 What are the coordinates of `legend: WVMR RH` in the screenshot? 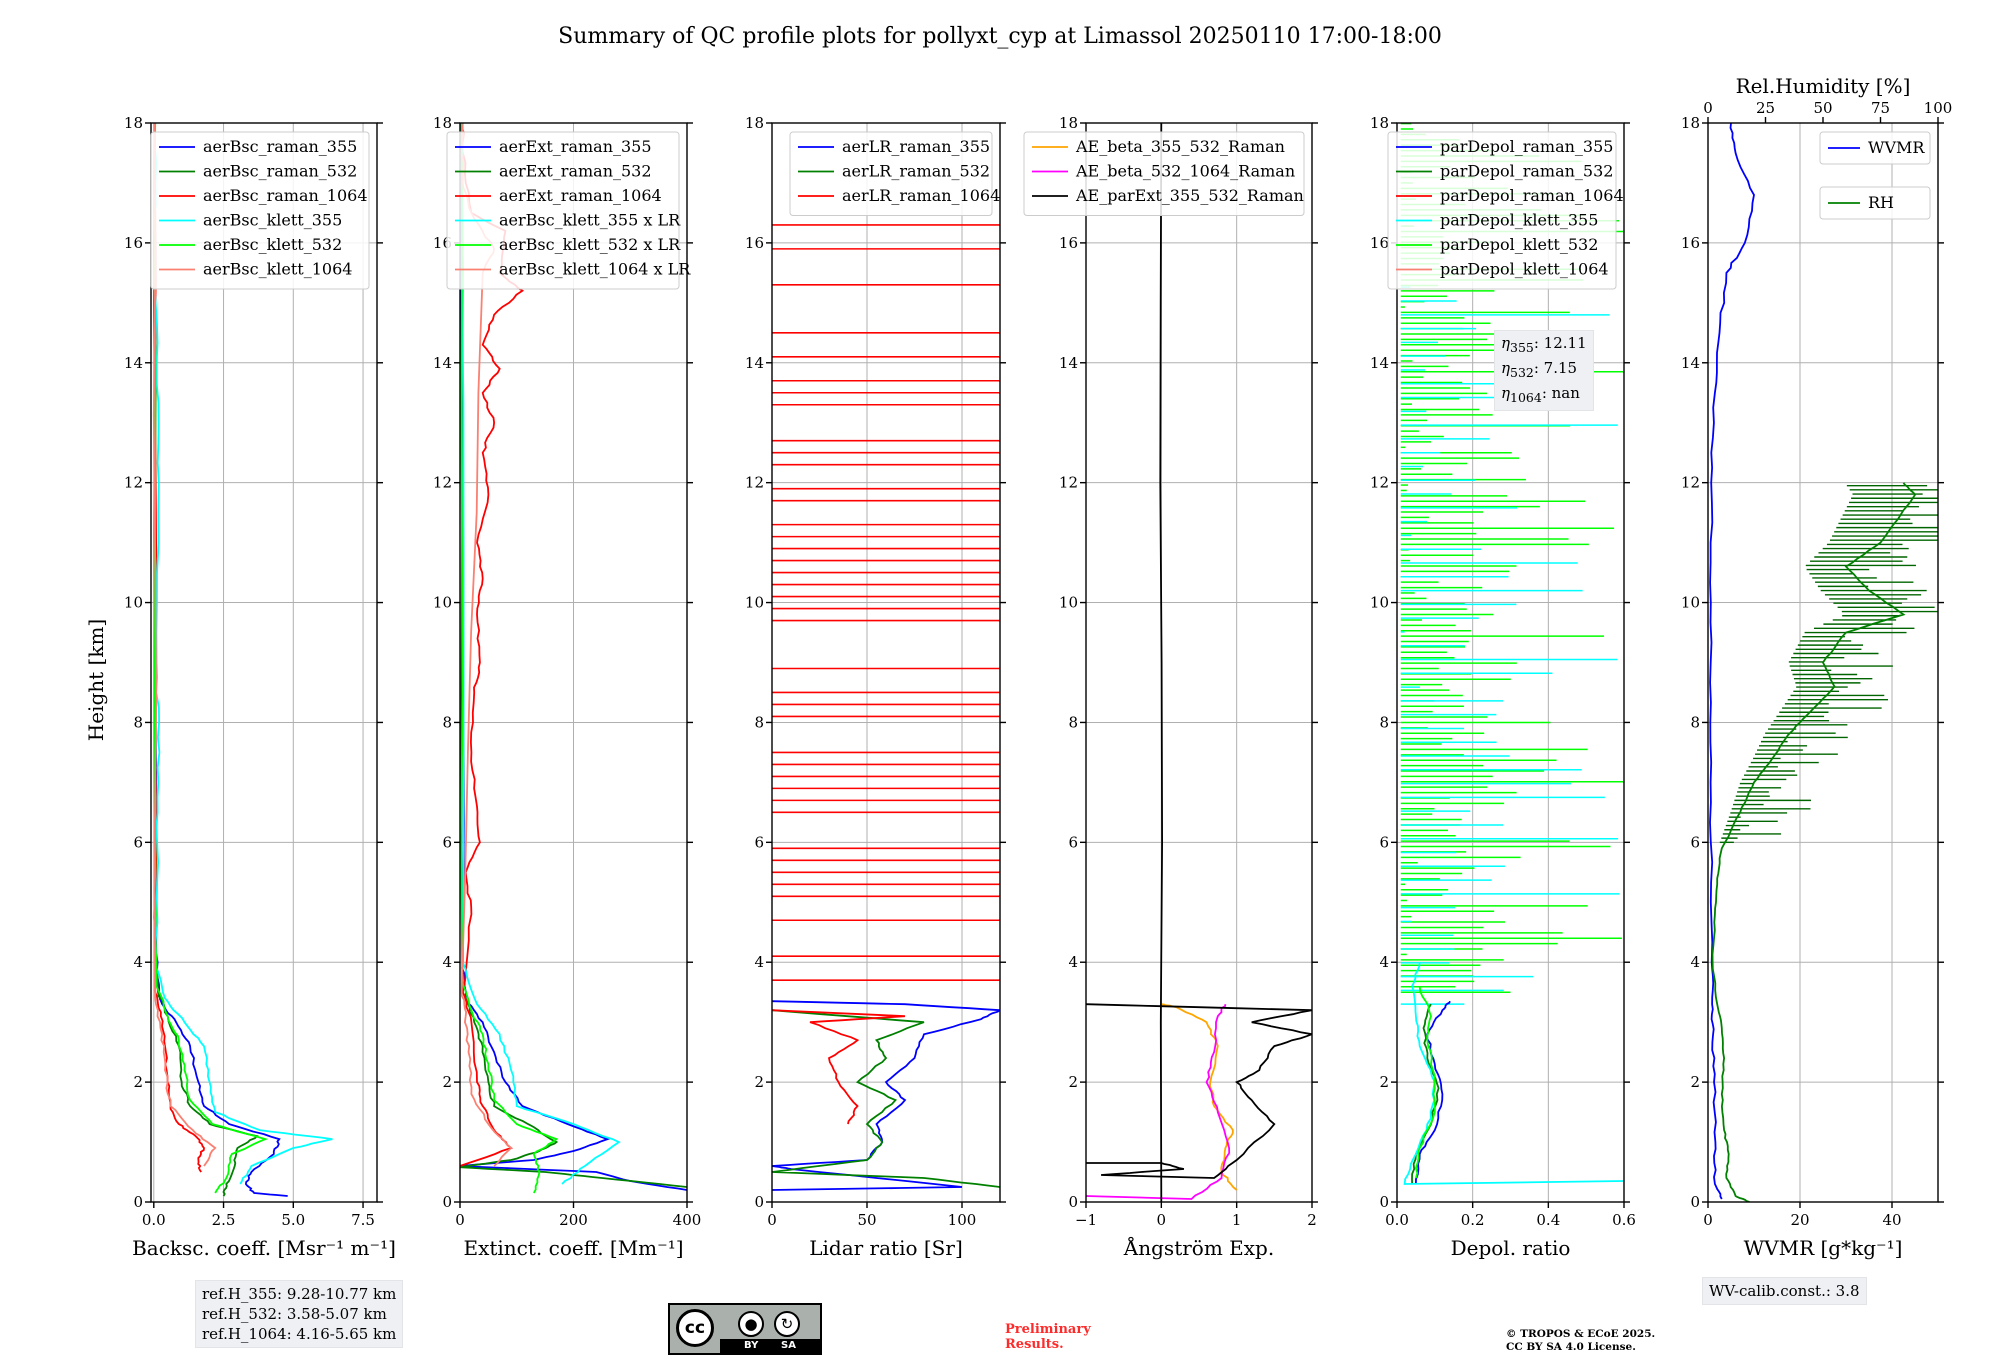 It's located at (1875, 175).